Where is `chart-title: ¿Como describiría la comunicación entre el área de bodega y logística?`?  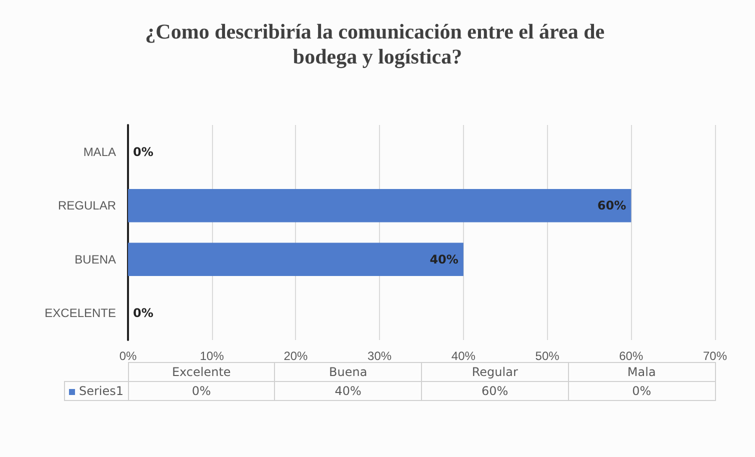
chart-title: ¿Como describiría la comunicación entre el área de bodega y logística? is located at coordinates (377, 44).